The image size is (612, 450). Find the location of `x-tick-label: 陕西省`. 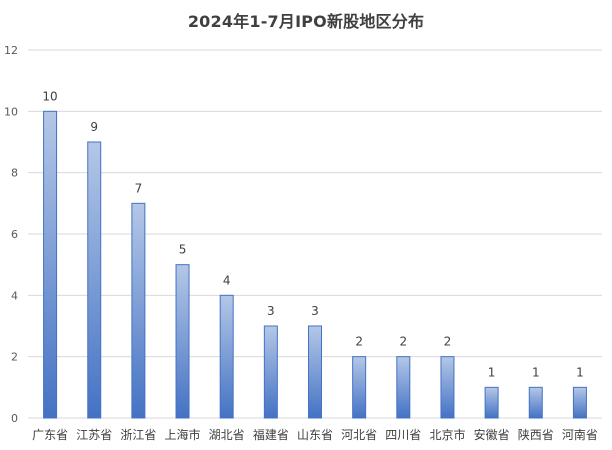

x-tick-label: 陕西省 is located at coordinates (536, 434).